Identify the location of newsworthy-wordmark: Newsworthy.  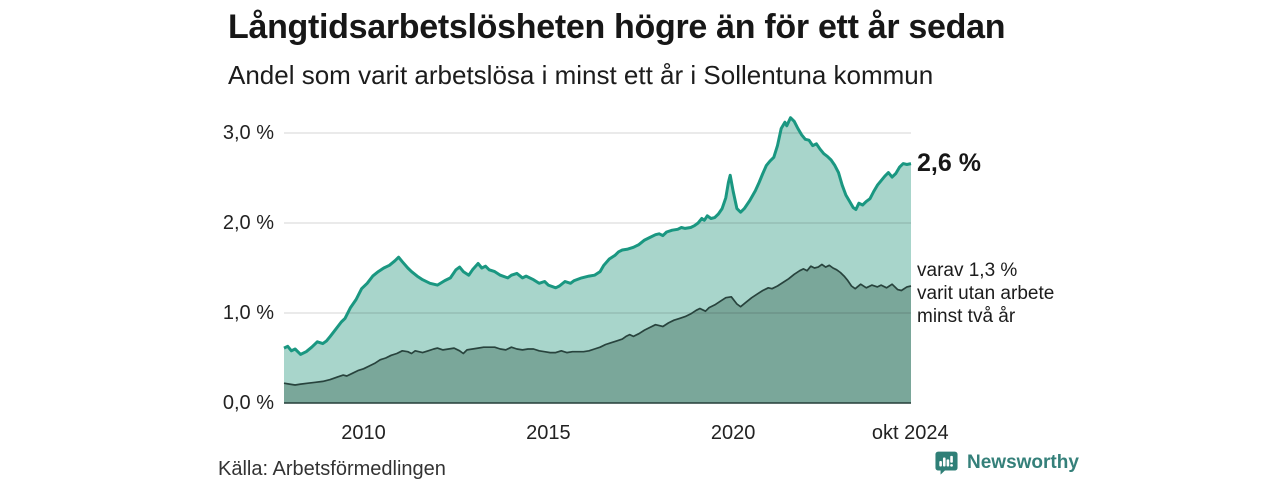
(1023, 462).